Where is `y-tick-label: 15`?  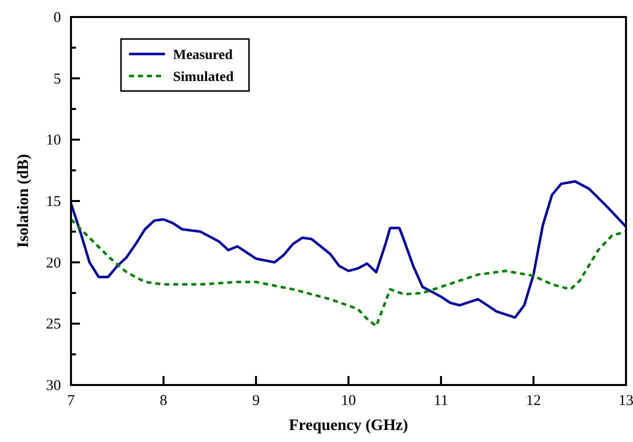 y-tick-label: 15 is located at coordinates (53, 202).